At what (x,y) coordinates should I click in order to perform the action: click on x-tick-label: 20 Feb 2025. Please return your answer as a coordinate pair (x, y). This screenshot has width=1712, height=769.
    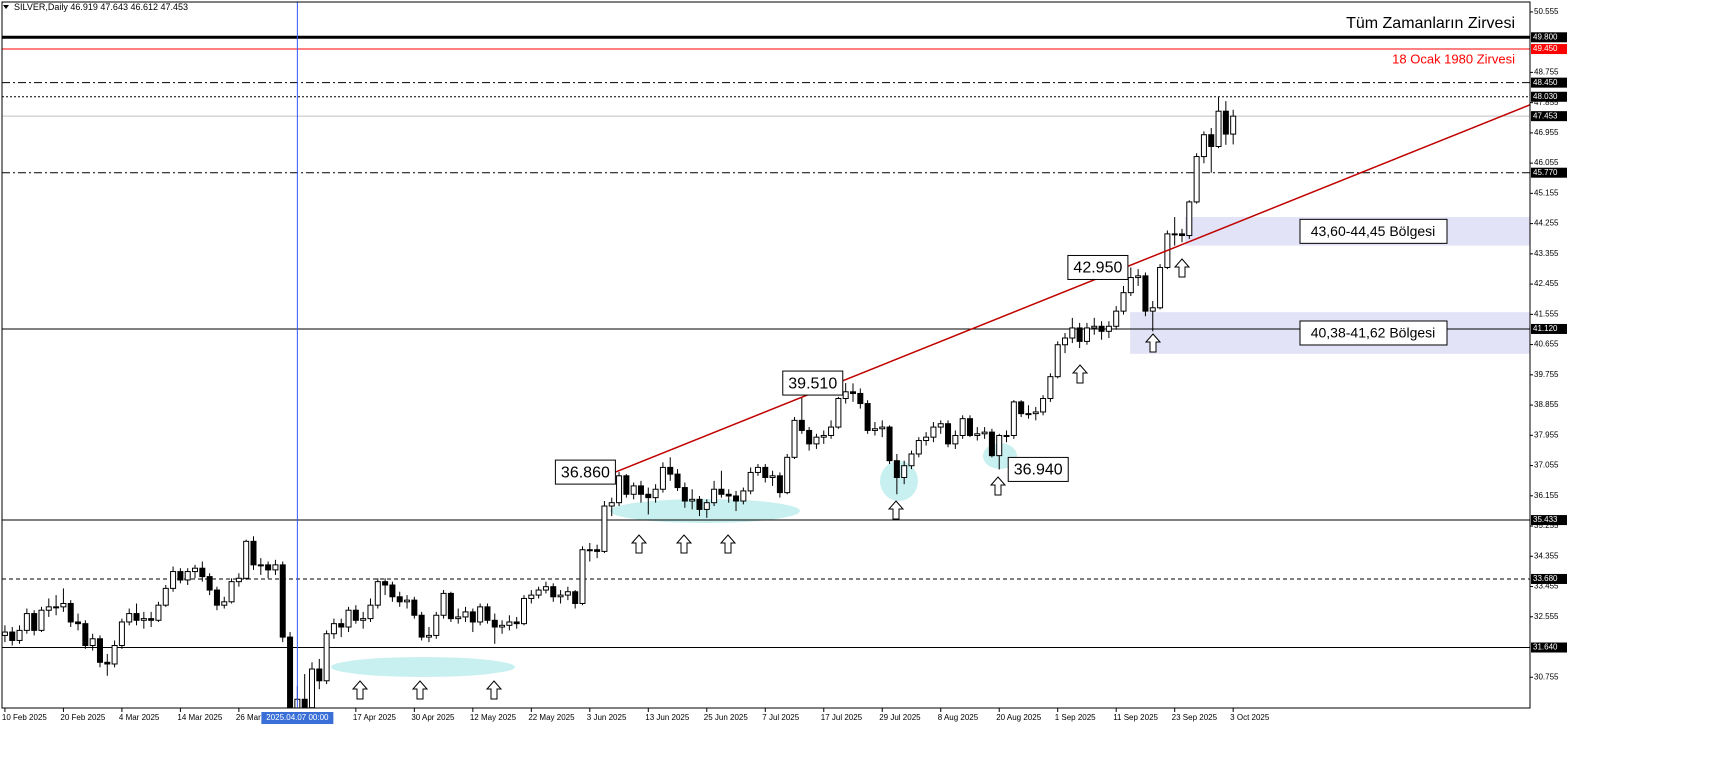
    Looking at the image, I should click on (82, 717).